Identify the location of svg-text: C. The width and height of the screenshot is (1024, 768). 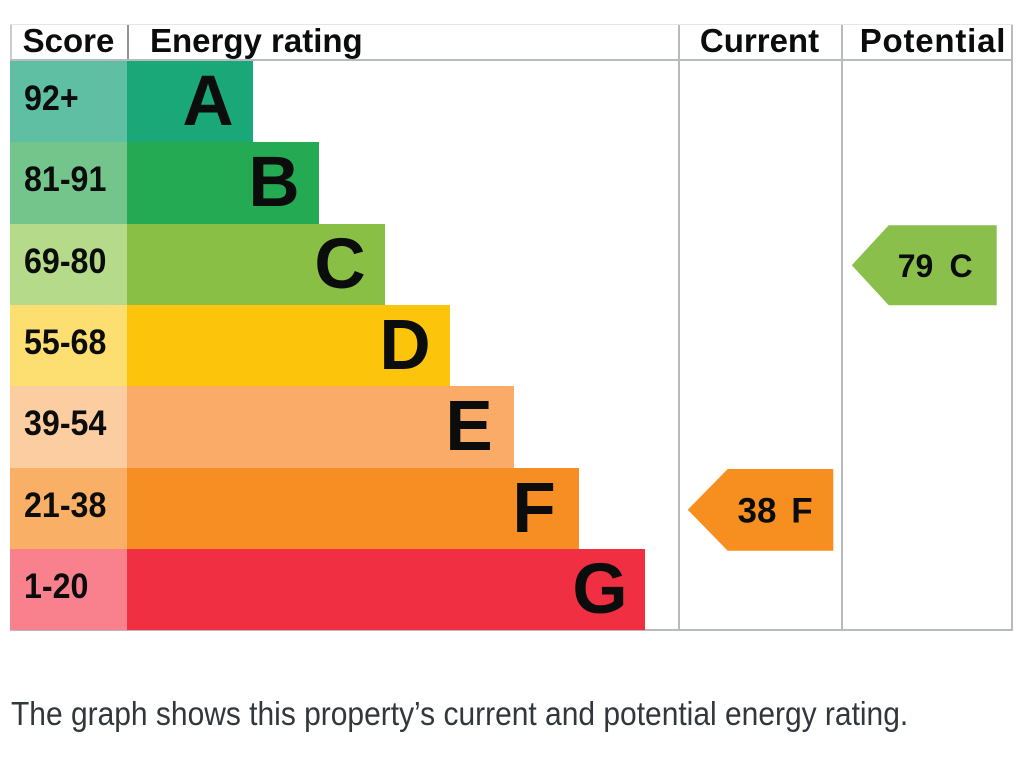
(960, 266).